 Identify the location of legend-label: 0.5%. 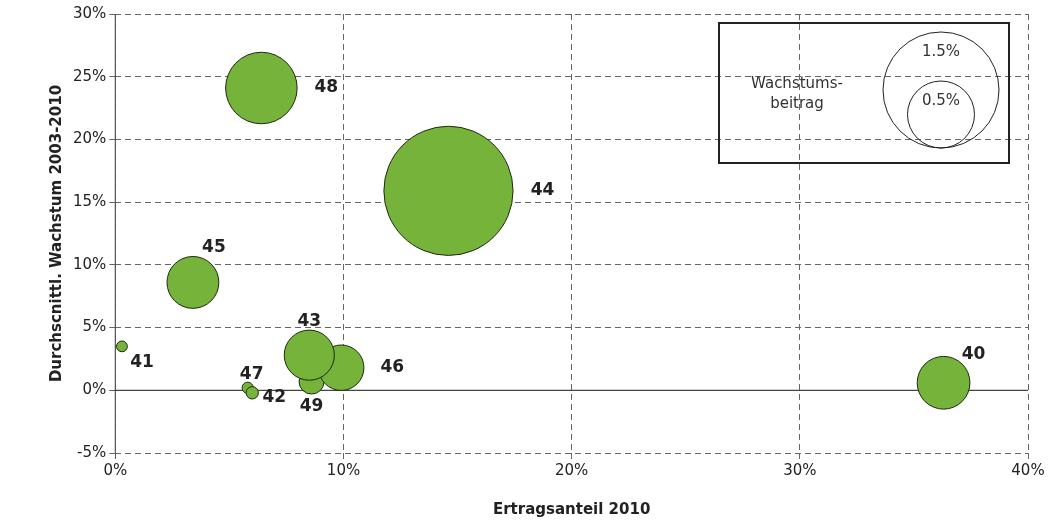
(941, 99).